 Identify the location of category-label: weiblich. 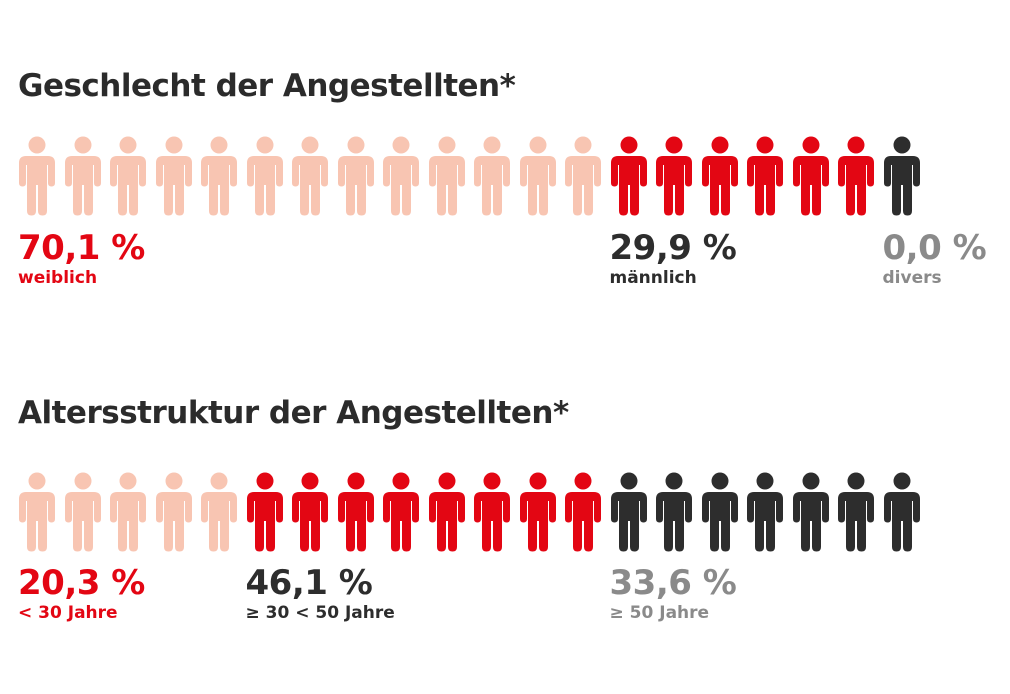
(58, 278).